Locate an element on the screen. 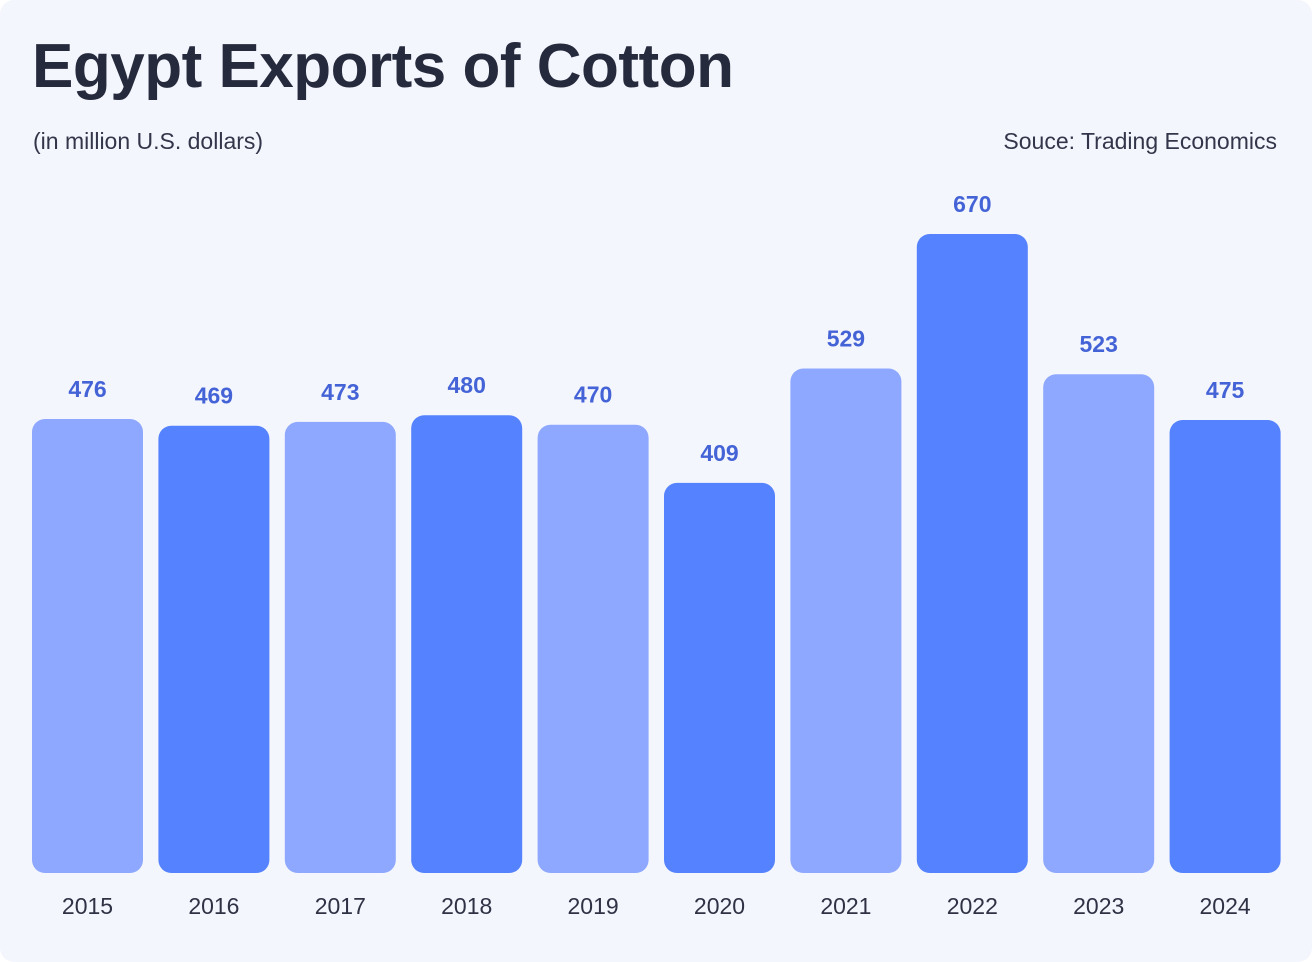 The image size is (1312, 962). category-label-2017: 2017 is located at coordinates (340, 906).